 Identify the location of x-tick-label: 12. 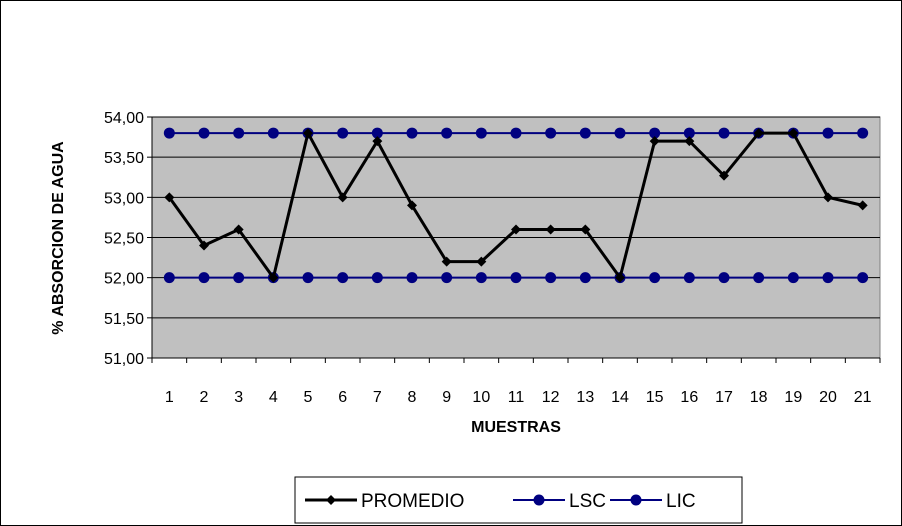
(551, 397).